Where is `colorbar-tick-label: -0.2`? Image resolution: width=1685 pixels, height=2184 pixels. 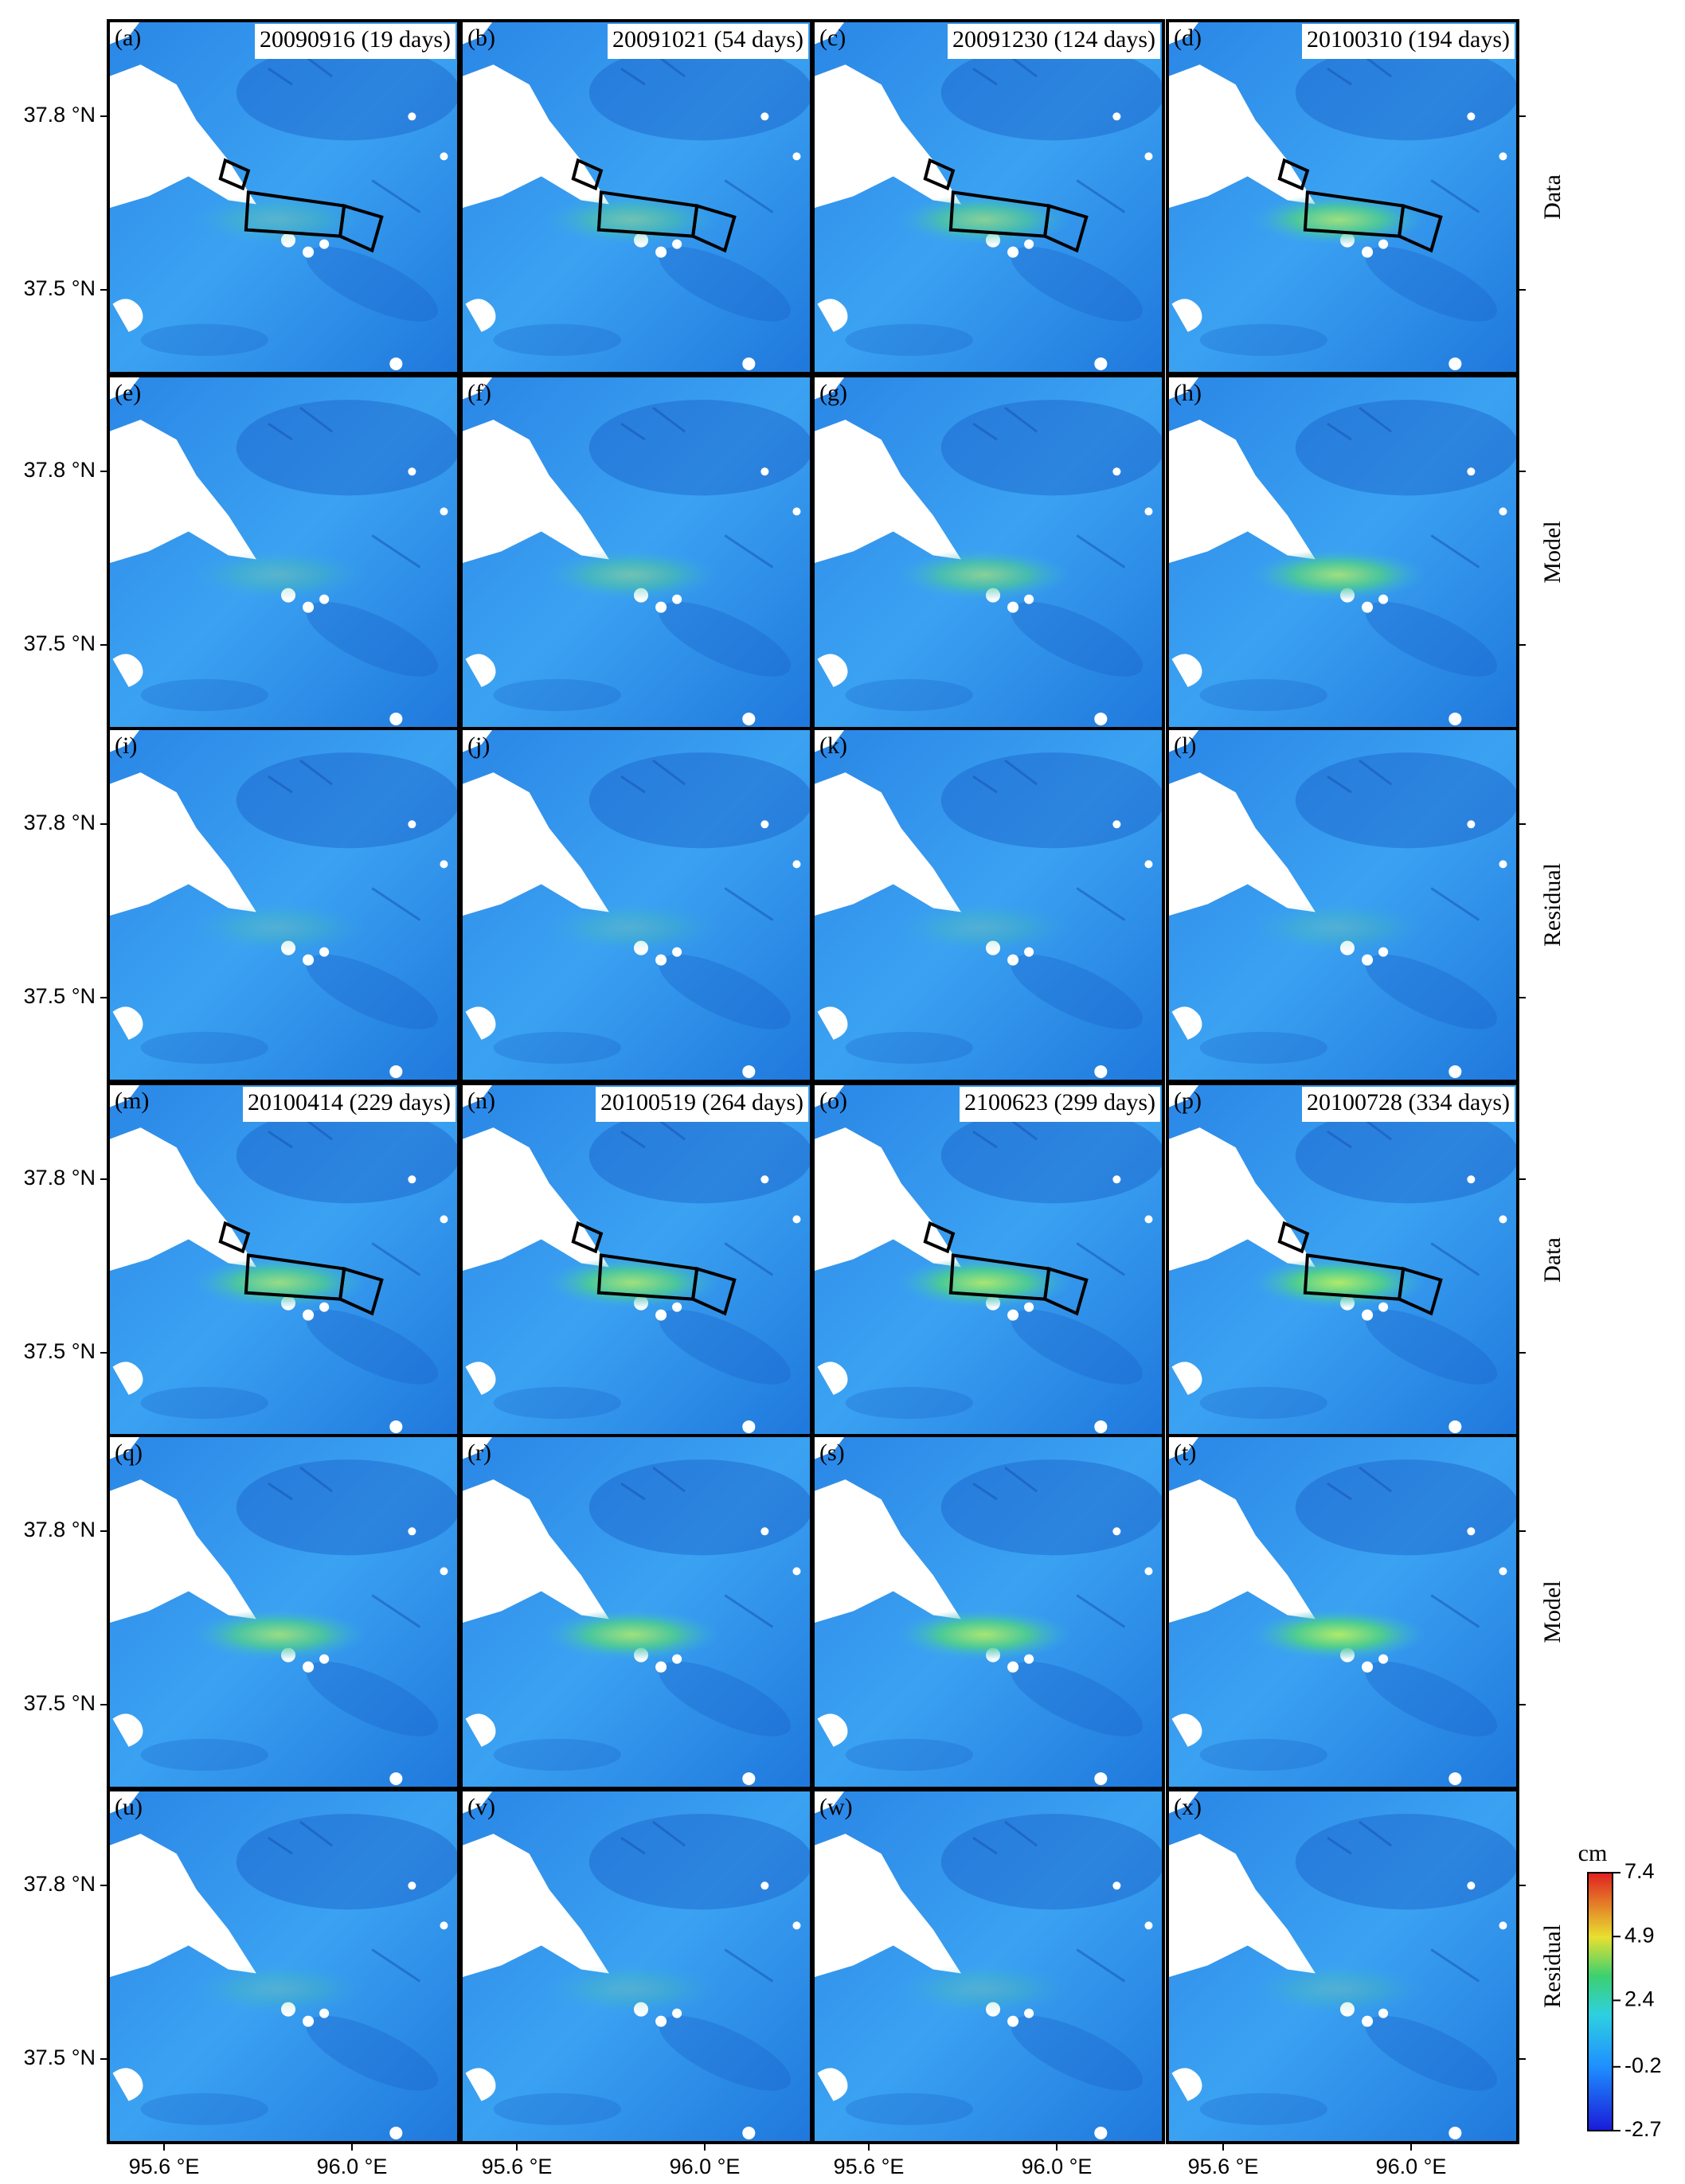 colorbar-tick-label: -0.2 is located at coordinates (1643, 2065).